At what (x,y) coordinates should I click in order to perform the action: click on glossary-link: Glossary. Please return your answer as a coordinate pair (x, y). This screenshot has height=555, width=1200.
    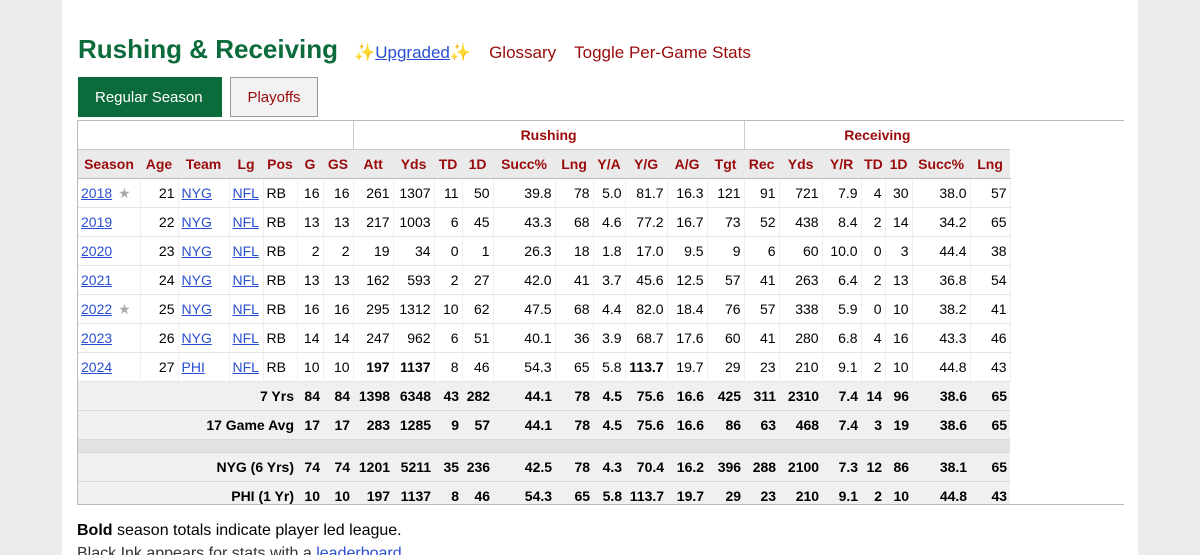
    Looking at the image, I should click on (523, 52).